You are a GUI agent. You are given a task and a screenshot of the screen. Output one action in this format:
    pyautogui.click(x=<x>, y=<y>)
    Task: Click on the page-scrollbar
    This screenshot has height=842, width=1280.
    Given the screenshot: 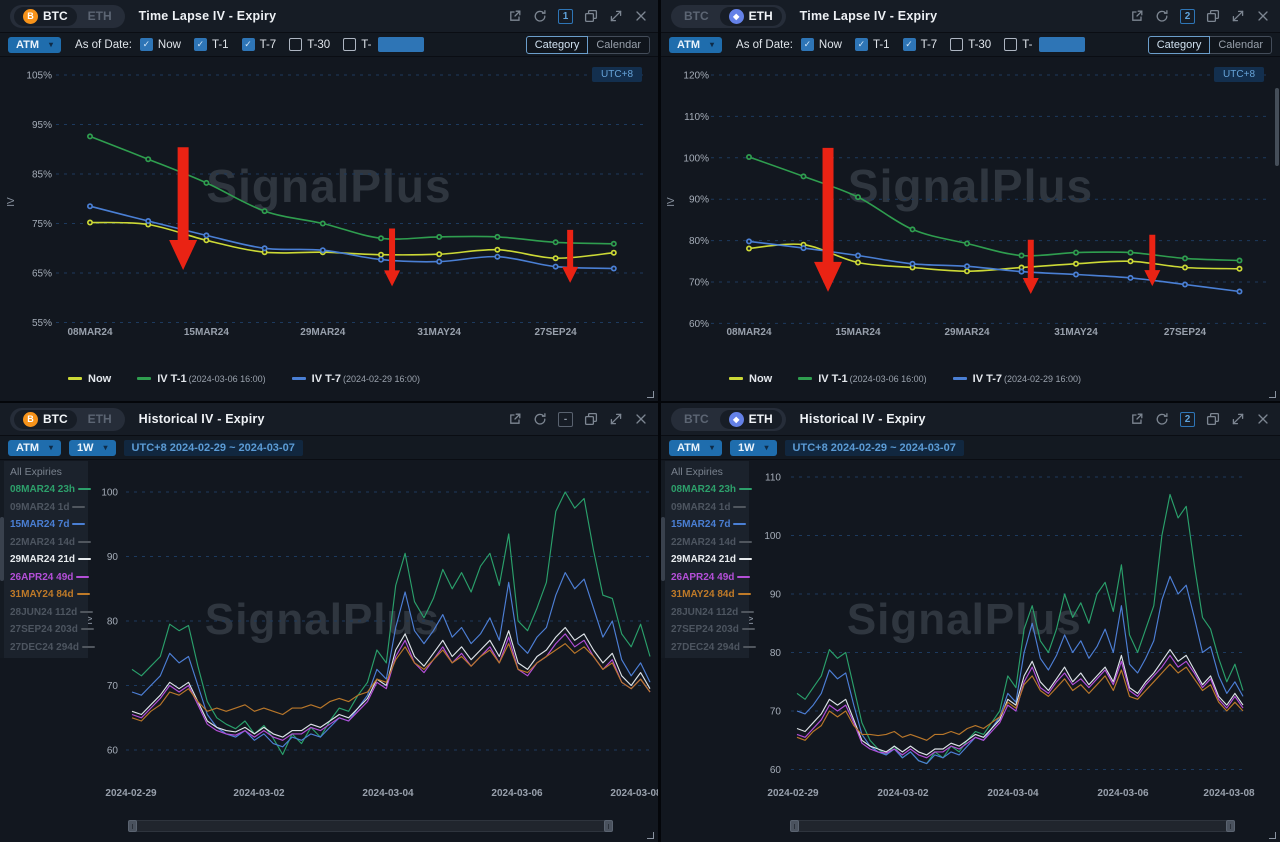 What is the action you would take?
    pyautogui.click(x=1277, y=127)
    